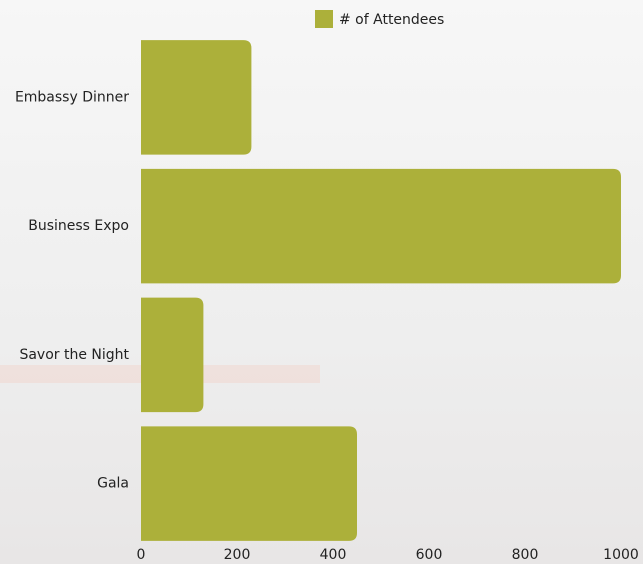  I want to click on y-tick-label: Business Expo, so click(78, 226).